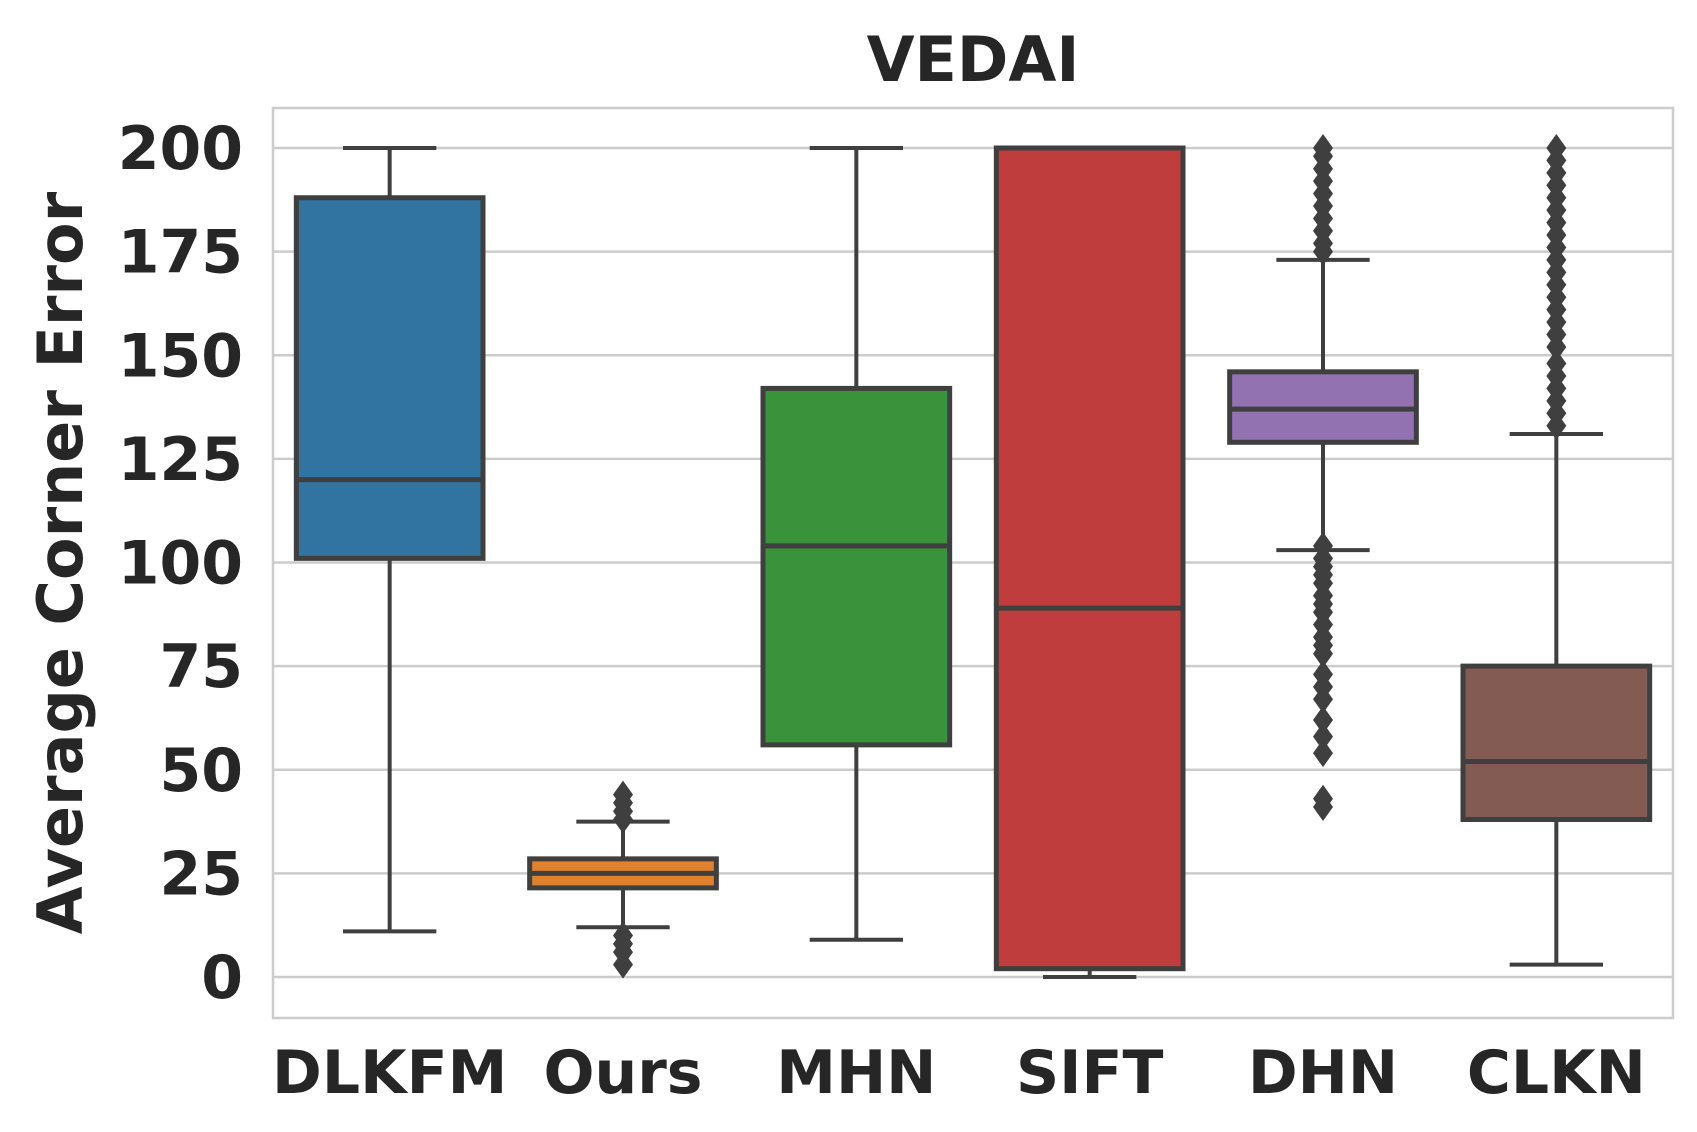 The width and height of the screenshot is (1697, 1132). I want to click on y-axis-label: Average Corner Error, so click(60, 562).